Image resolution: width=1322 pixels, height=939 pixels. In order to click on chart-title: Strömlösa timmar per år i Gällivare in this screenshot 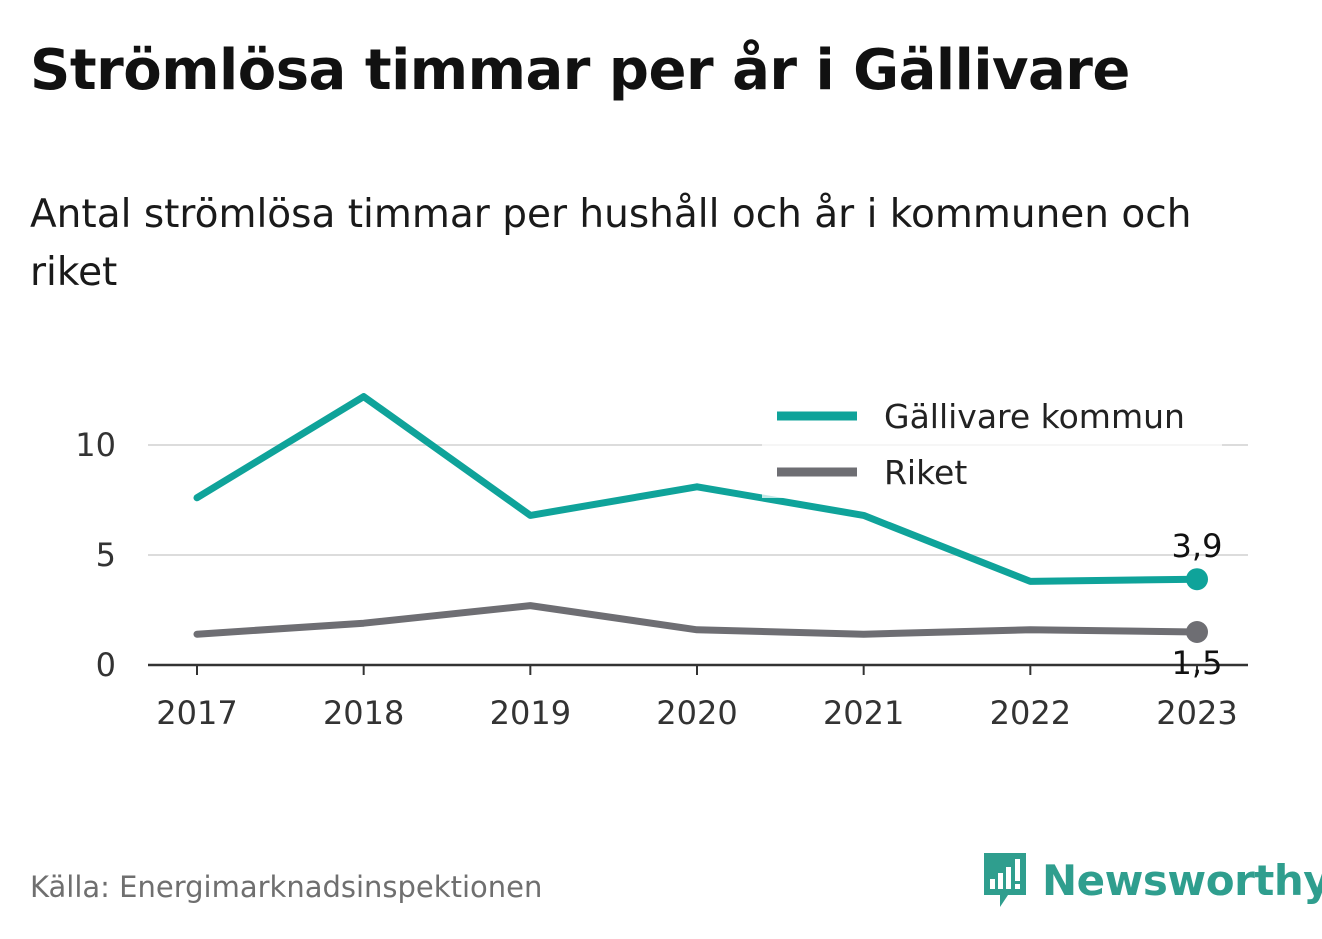, I will do `click(580, 70)`.